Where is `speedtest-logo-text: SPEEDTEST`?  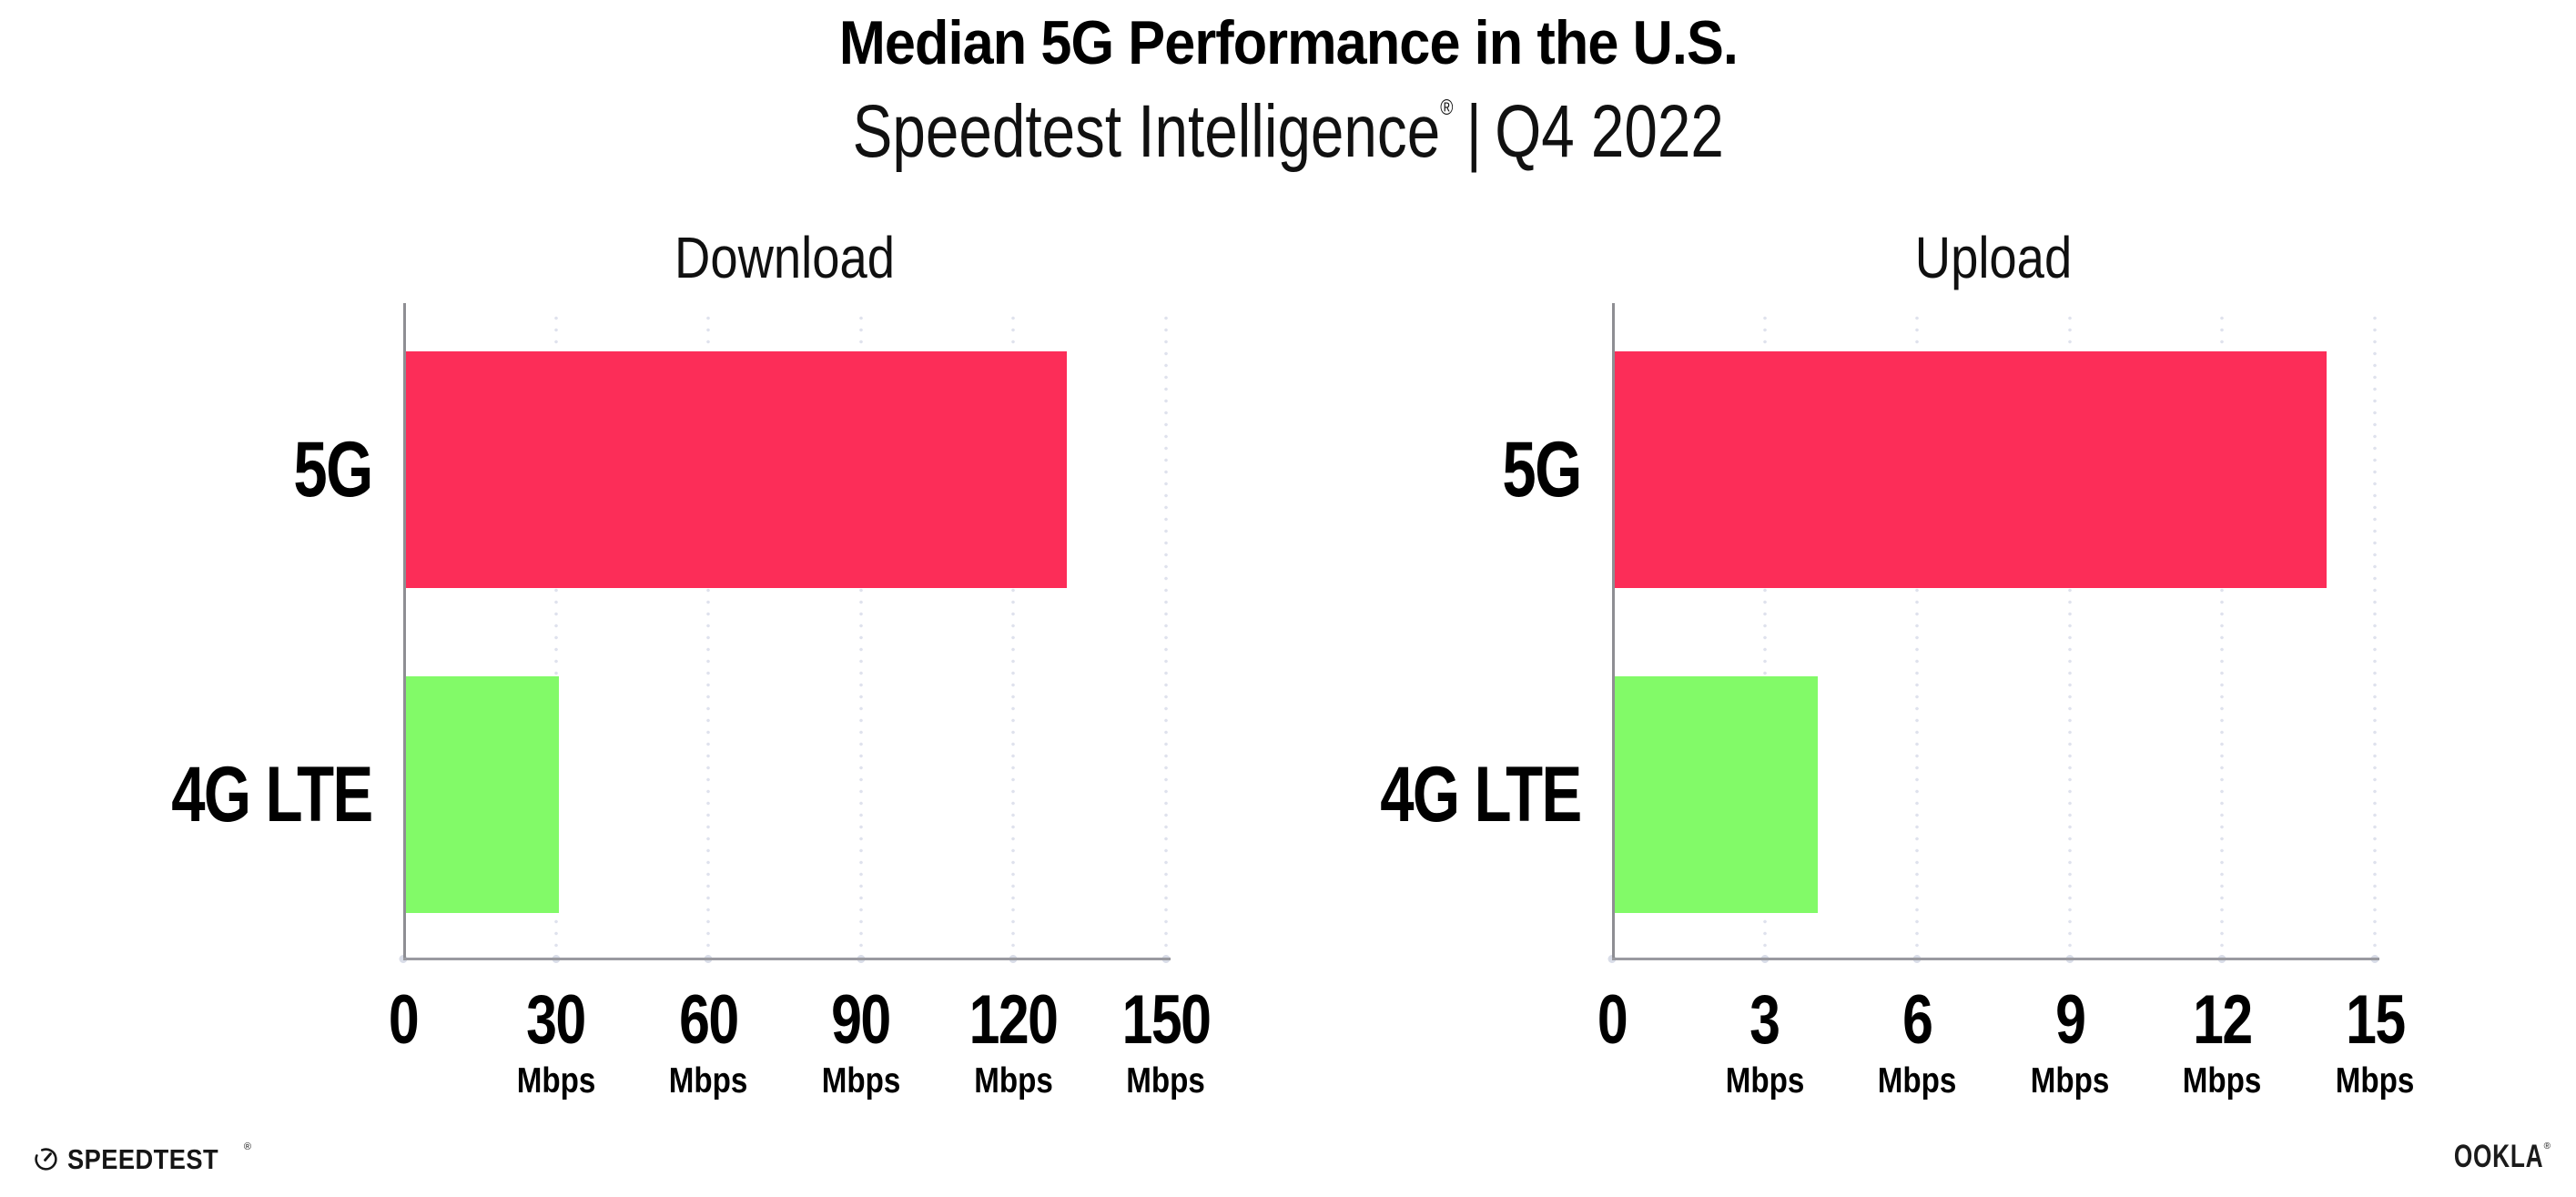 speedtest-logo-text: SPEEDTEST is located at coordinates (143, 1159).